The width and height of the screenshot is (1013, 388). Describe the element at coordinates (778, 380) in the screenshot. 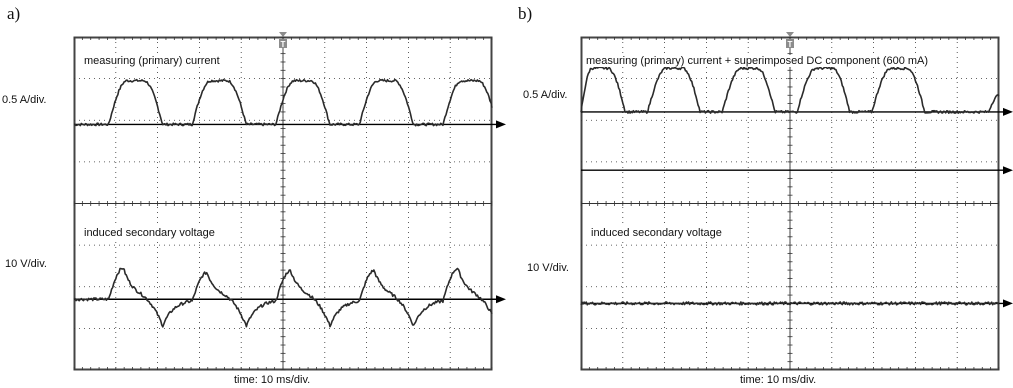

I see `time-label-b: time: 10 ms/div.` at that location.